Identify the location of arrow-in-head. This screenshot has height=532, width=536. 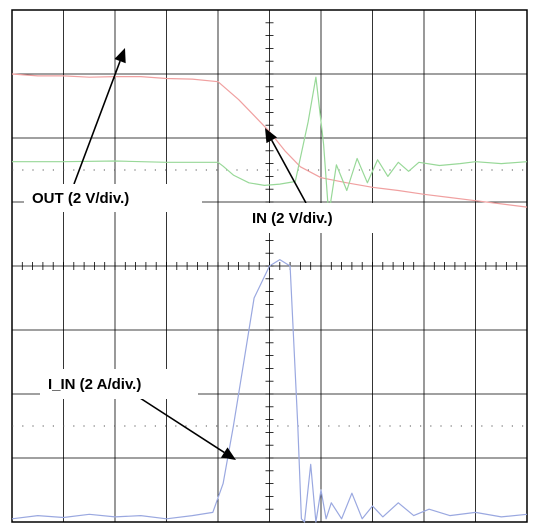
(271, 136).